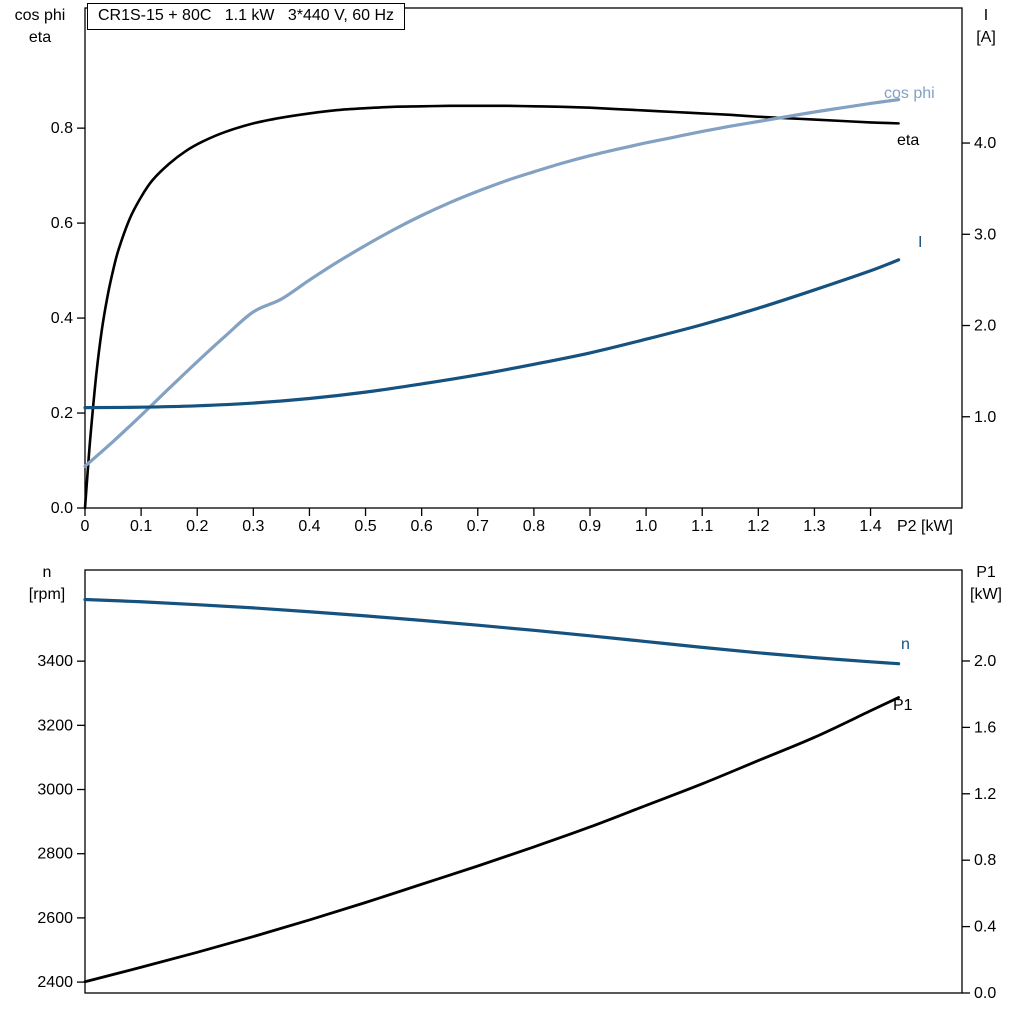 Image resolution: width=1024 pixels, height=1024 pixels. Describe the element at coordinates (985, 727) in the screenshot. I see `svg-text: 1.6` at that location.